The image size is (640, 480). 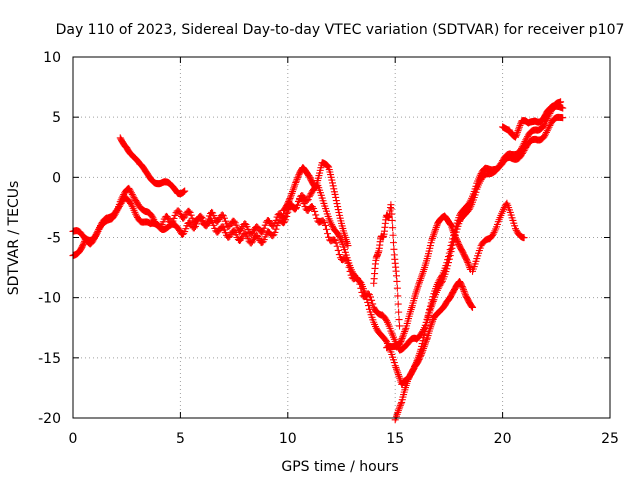 What do you see at coordinates (14, 238) in the screenshot?
I see `y-axis-label: SDTVAR / TECUs` at bounding box center [14, 238].